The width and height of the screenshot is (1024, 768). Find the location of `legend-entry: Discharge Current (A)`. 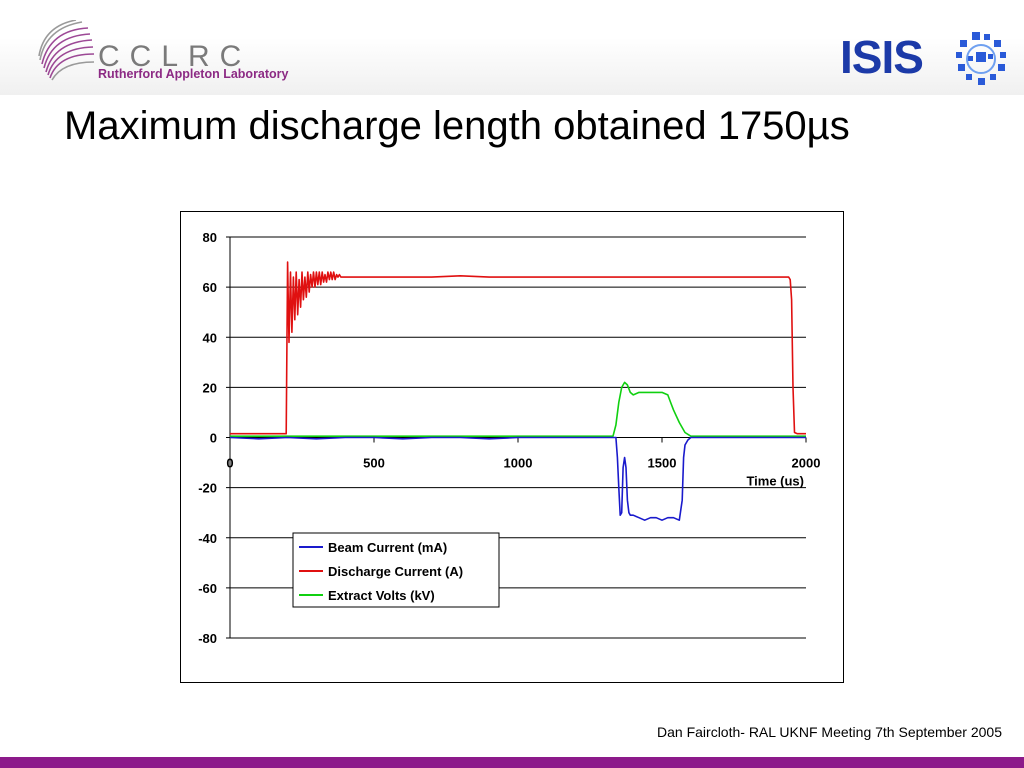

legend-entry: Discharge Current (A) is located at coordinates (395, 571).